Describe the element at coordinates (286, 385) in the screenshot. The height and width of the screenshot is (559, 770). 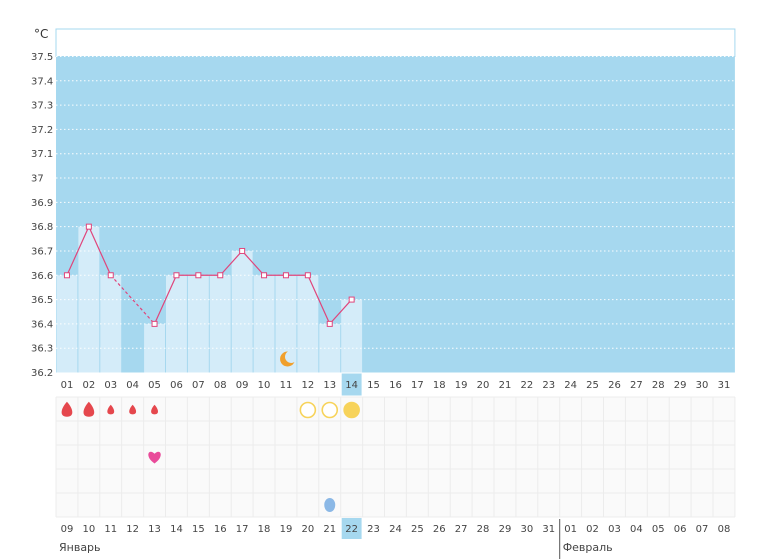
I see `cycle-day-label: 11` at that location.